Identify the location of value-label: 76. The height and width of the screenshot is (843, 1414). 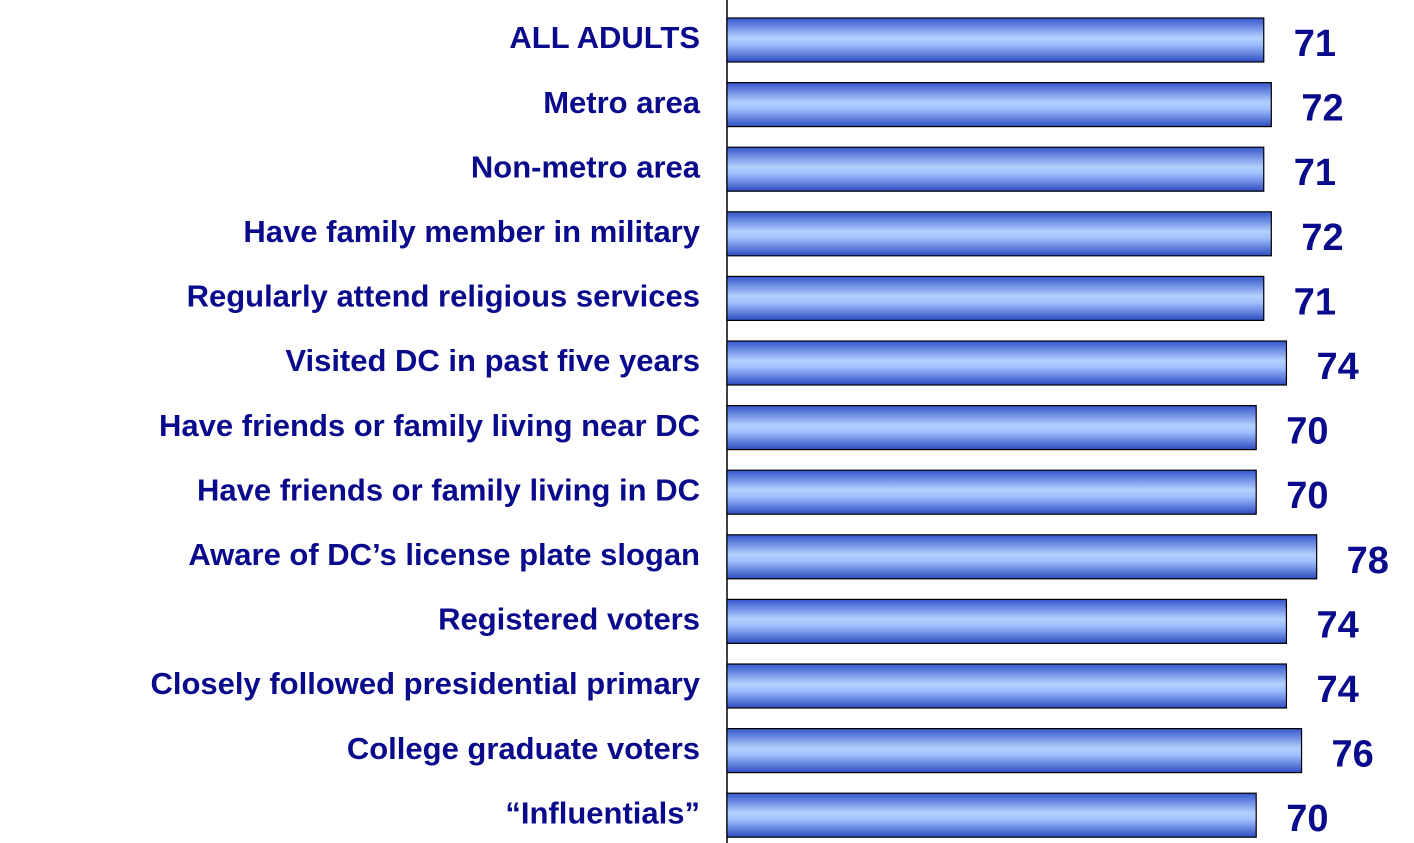
(1353, 755).